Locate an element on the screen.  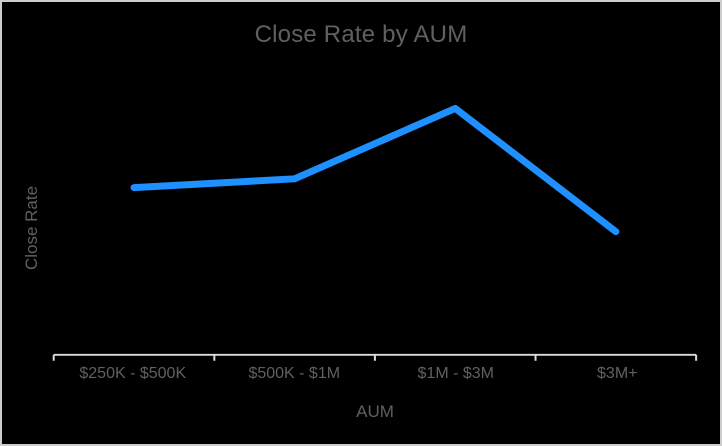
x-tick-label: $500K - $1M is located at coordinates (294, 373).